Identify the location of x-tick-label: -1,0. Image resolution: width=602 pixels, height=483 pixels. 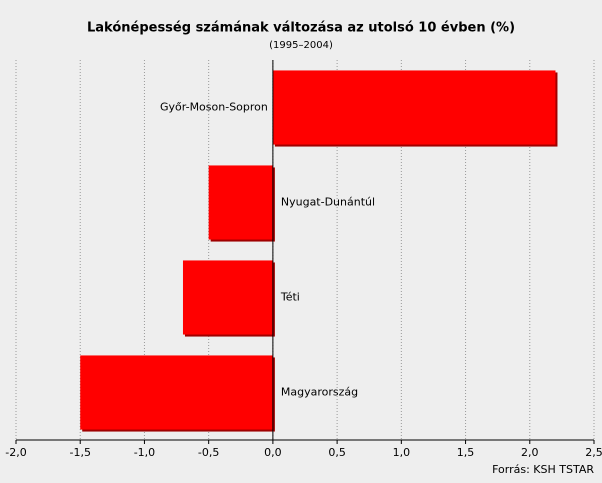
(144, 452).